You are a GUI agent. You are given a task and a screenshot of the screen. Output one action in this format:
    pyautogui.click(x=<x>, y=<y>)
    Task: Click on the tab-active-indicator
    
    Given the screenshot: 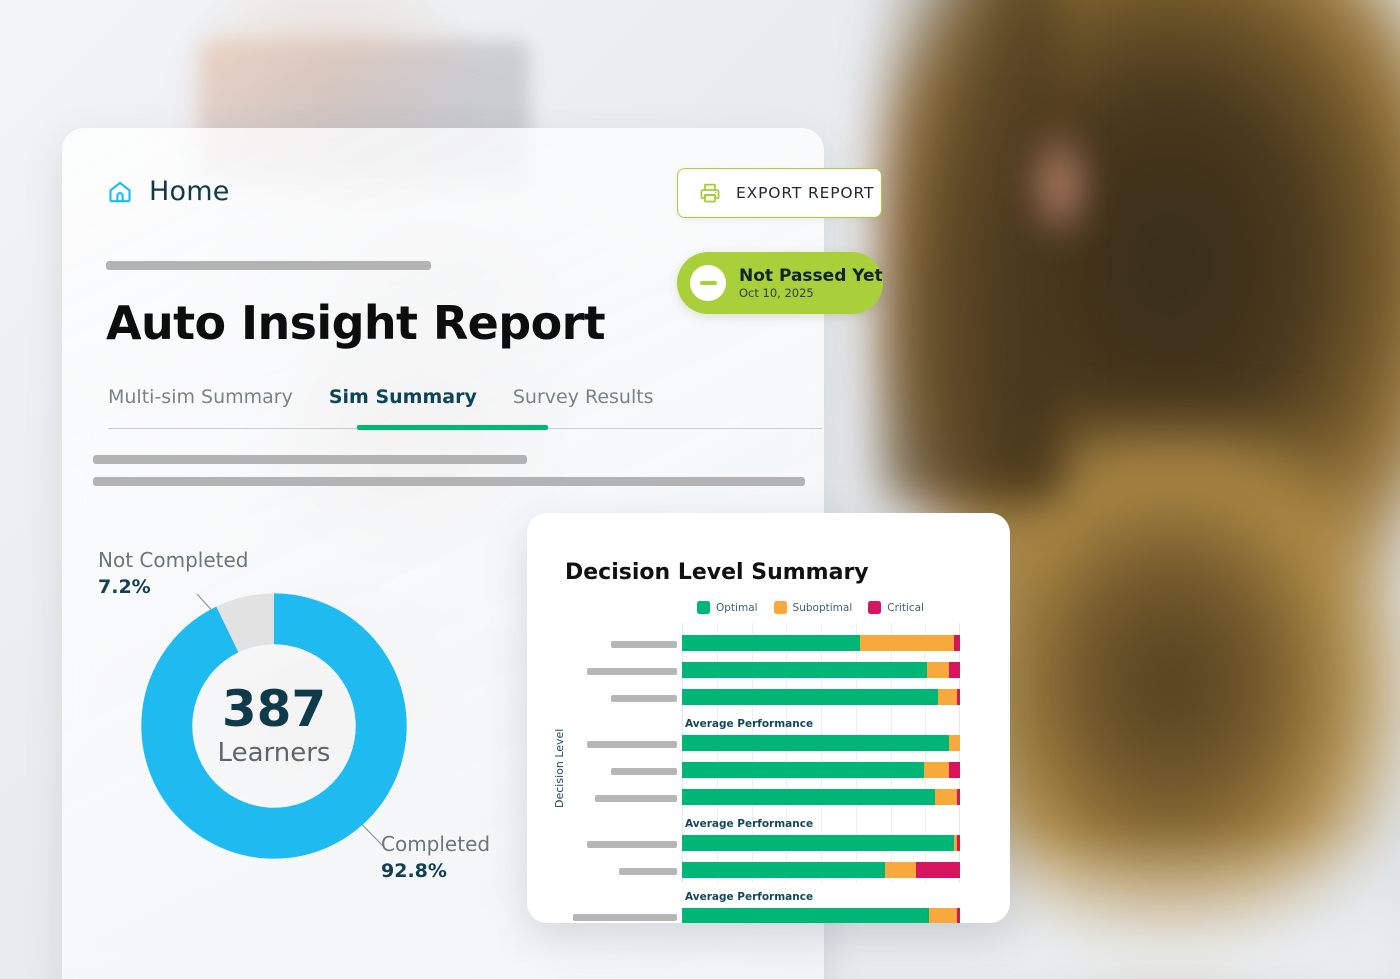 What is the action you would take?
    pyautogui.click(x=452, y=427)
    